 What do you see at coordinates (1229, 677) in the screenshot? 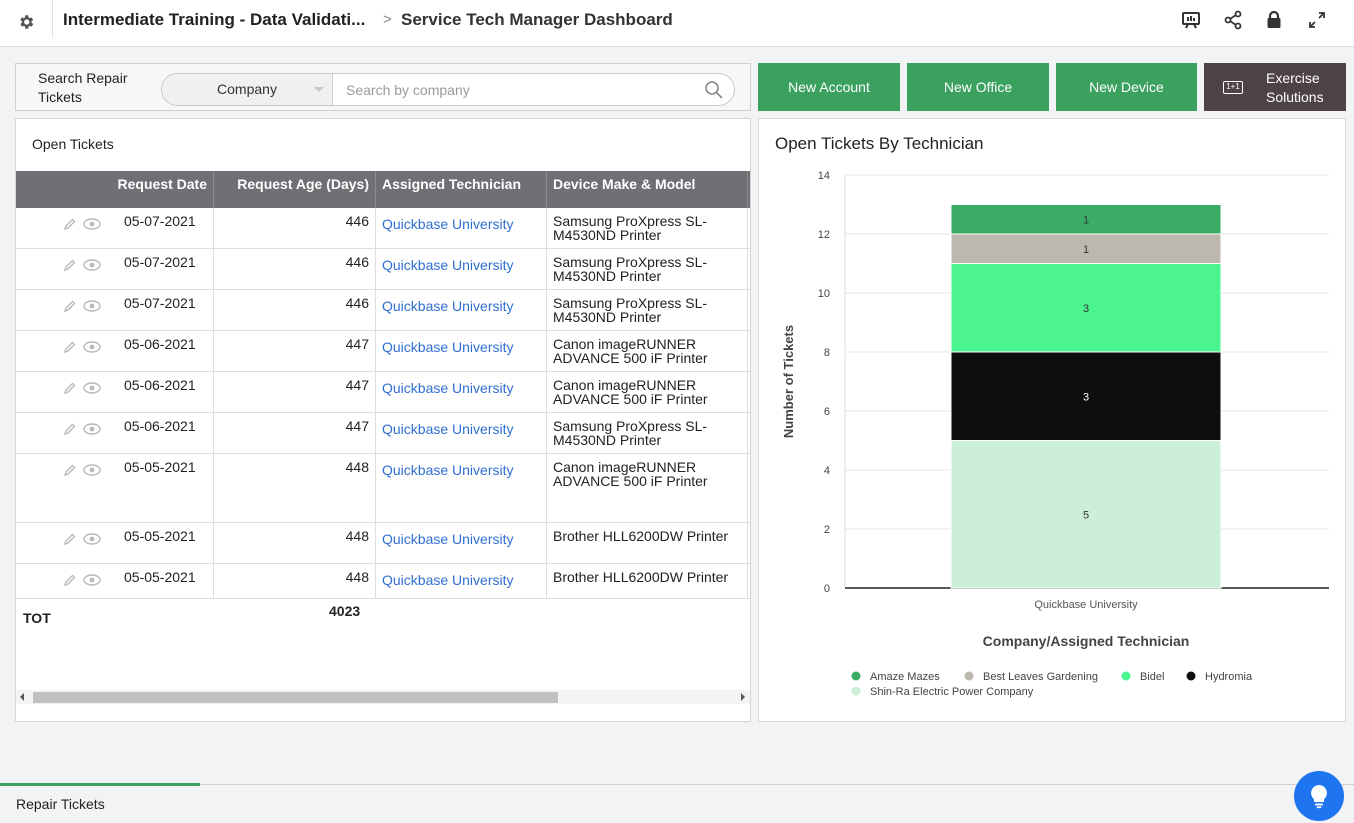
I see `legend-label: Hydromia` at bounding box center [1229, 677].